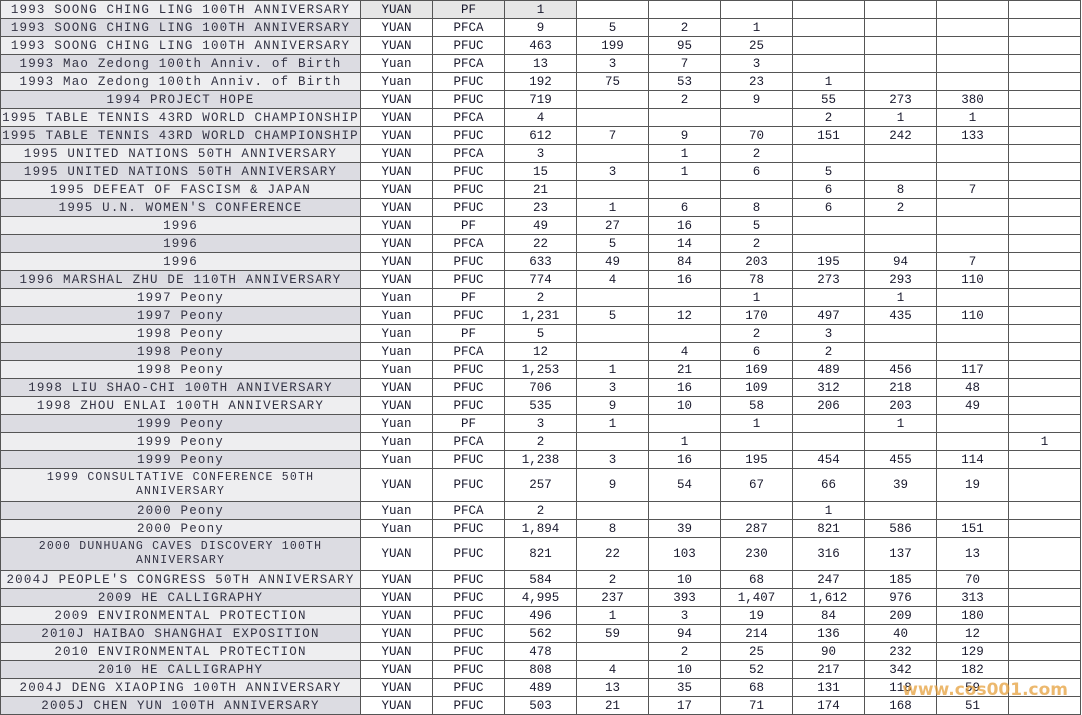 This screenshot has width=1082, height=715. What do you see at coordinates (540, 189) in the screenshot?
I see `table-cell: 21` at bounding box center [540, 189].